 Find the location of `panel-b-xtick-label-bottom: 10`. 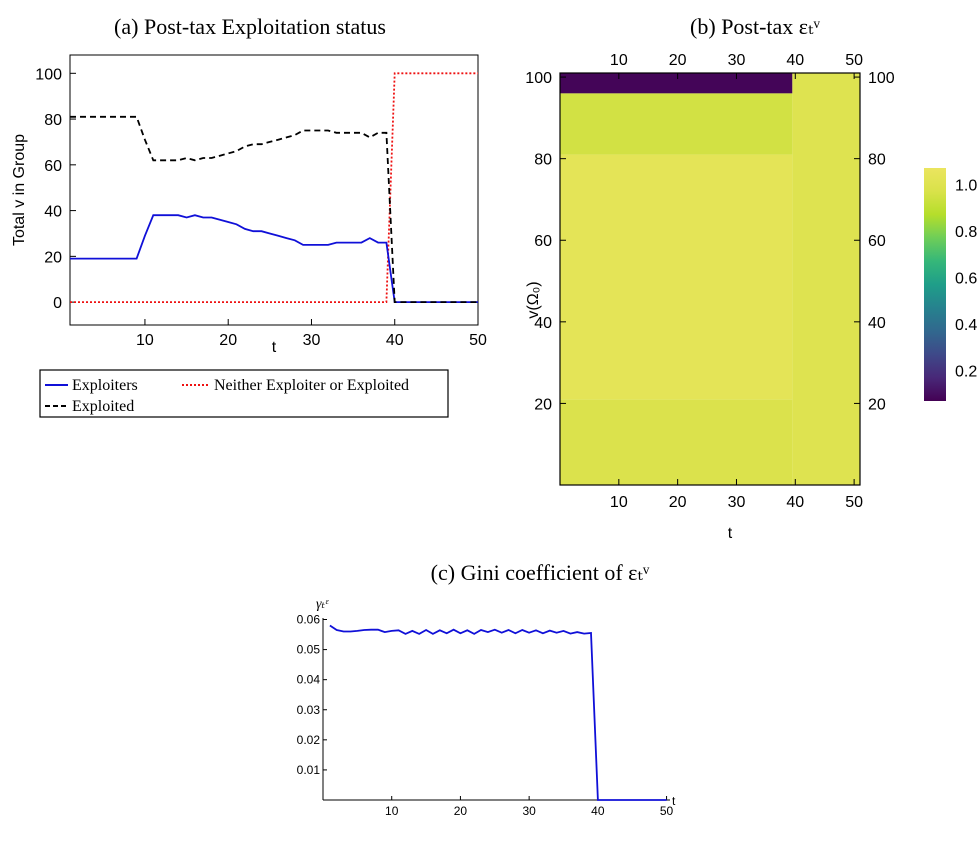

panel-b-xtick-label-bottom: 10 is located at coordinates (619, 502).